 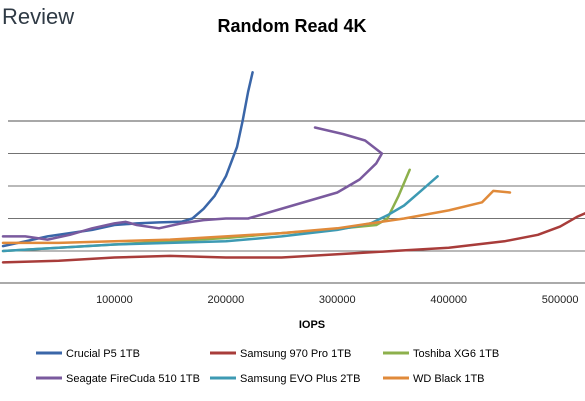 I want to click on x-tick-label: 100000, so click(x=114, y=300).